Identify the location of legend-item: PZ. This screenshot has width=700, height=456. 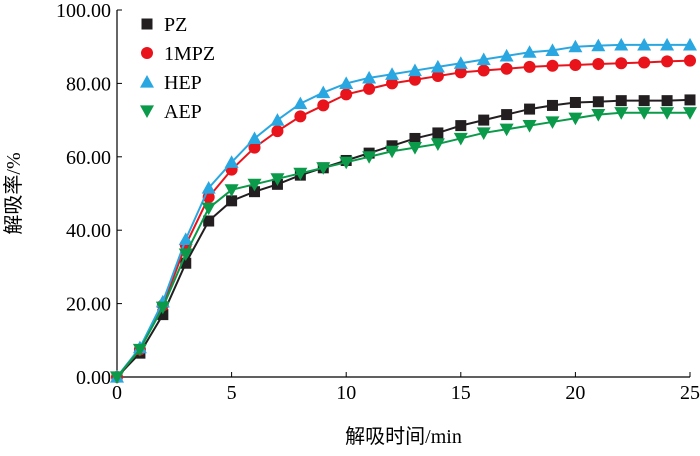
(164, 25).